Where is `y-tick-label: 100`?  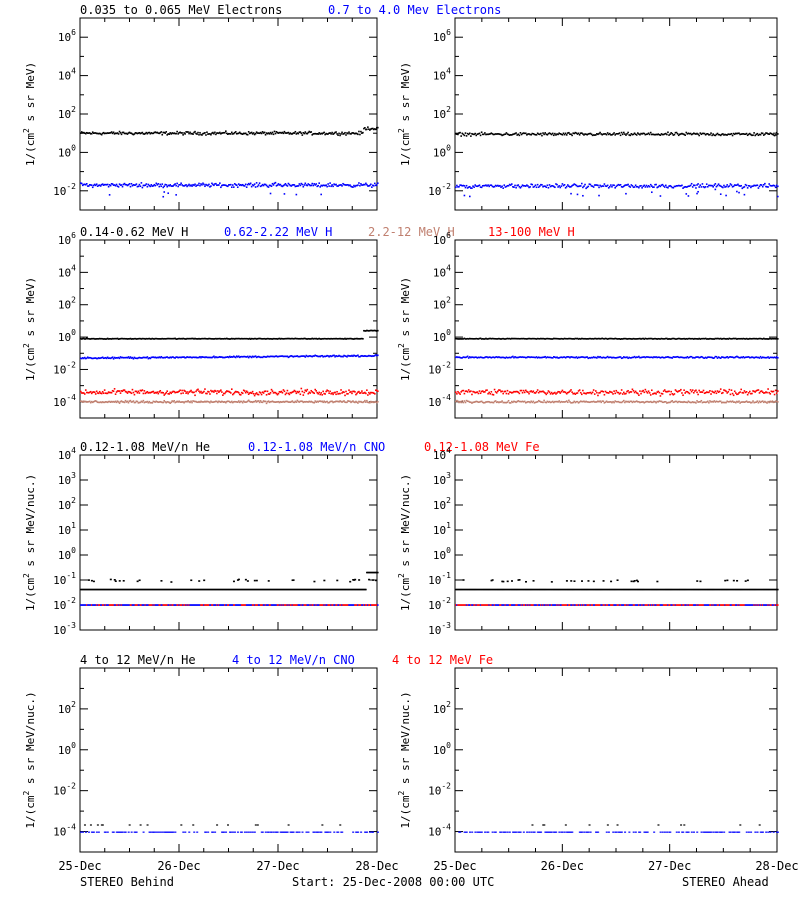 y-tick-label: 100 is located at coordinates (67, 151).